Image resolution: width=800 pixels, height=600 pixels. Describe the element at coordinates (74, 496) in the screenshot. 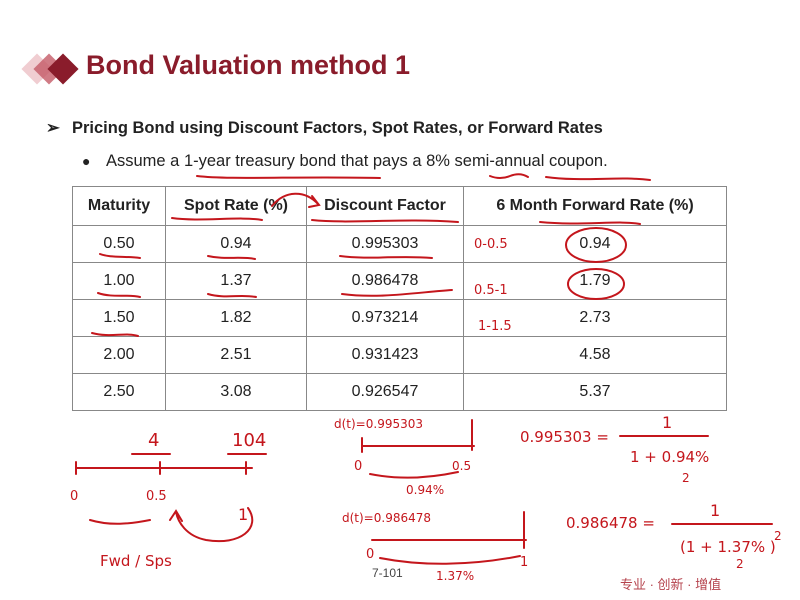

I see `timeline-1-label-0: 0` at that location.